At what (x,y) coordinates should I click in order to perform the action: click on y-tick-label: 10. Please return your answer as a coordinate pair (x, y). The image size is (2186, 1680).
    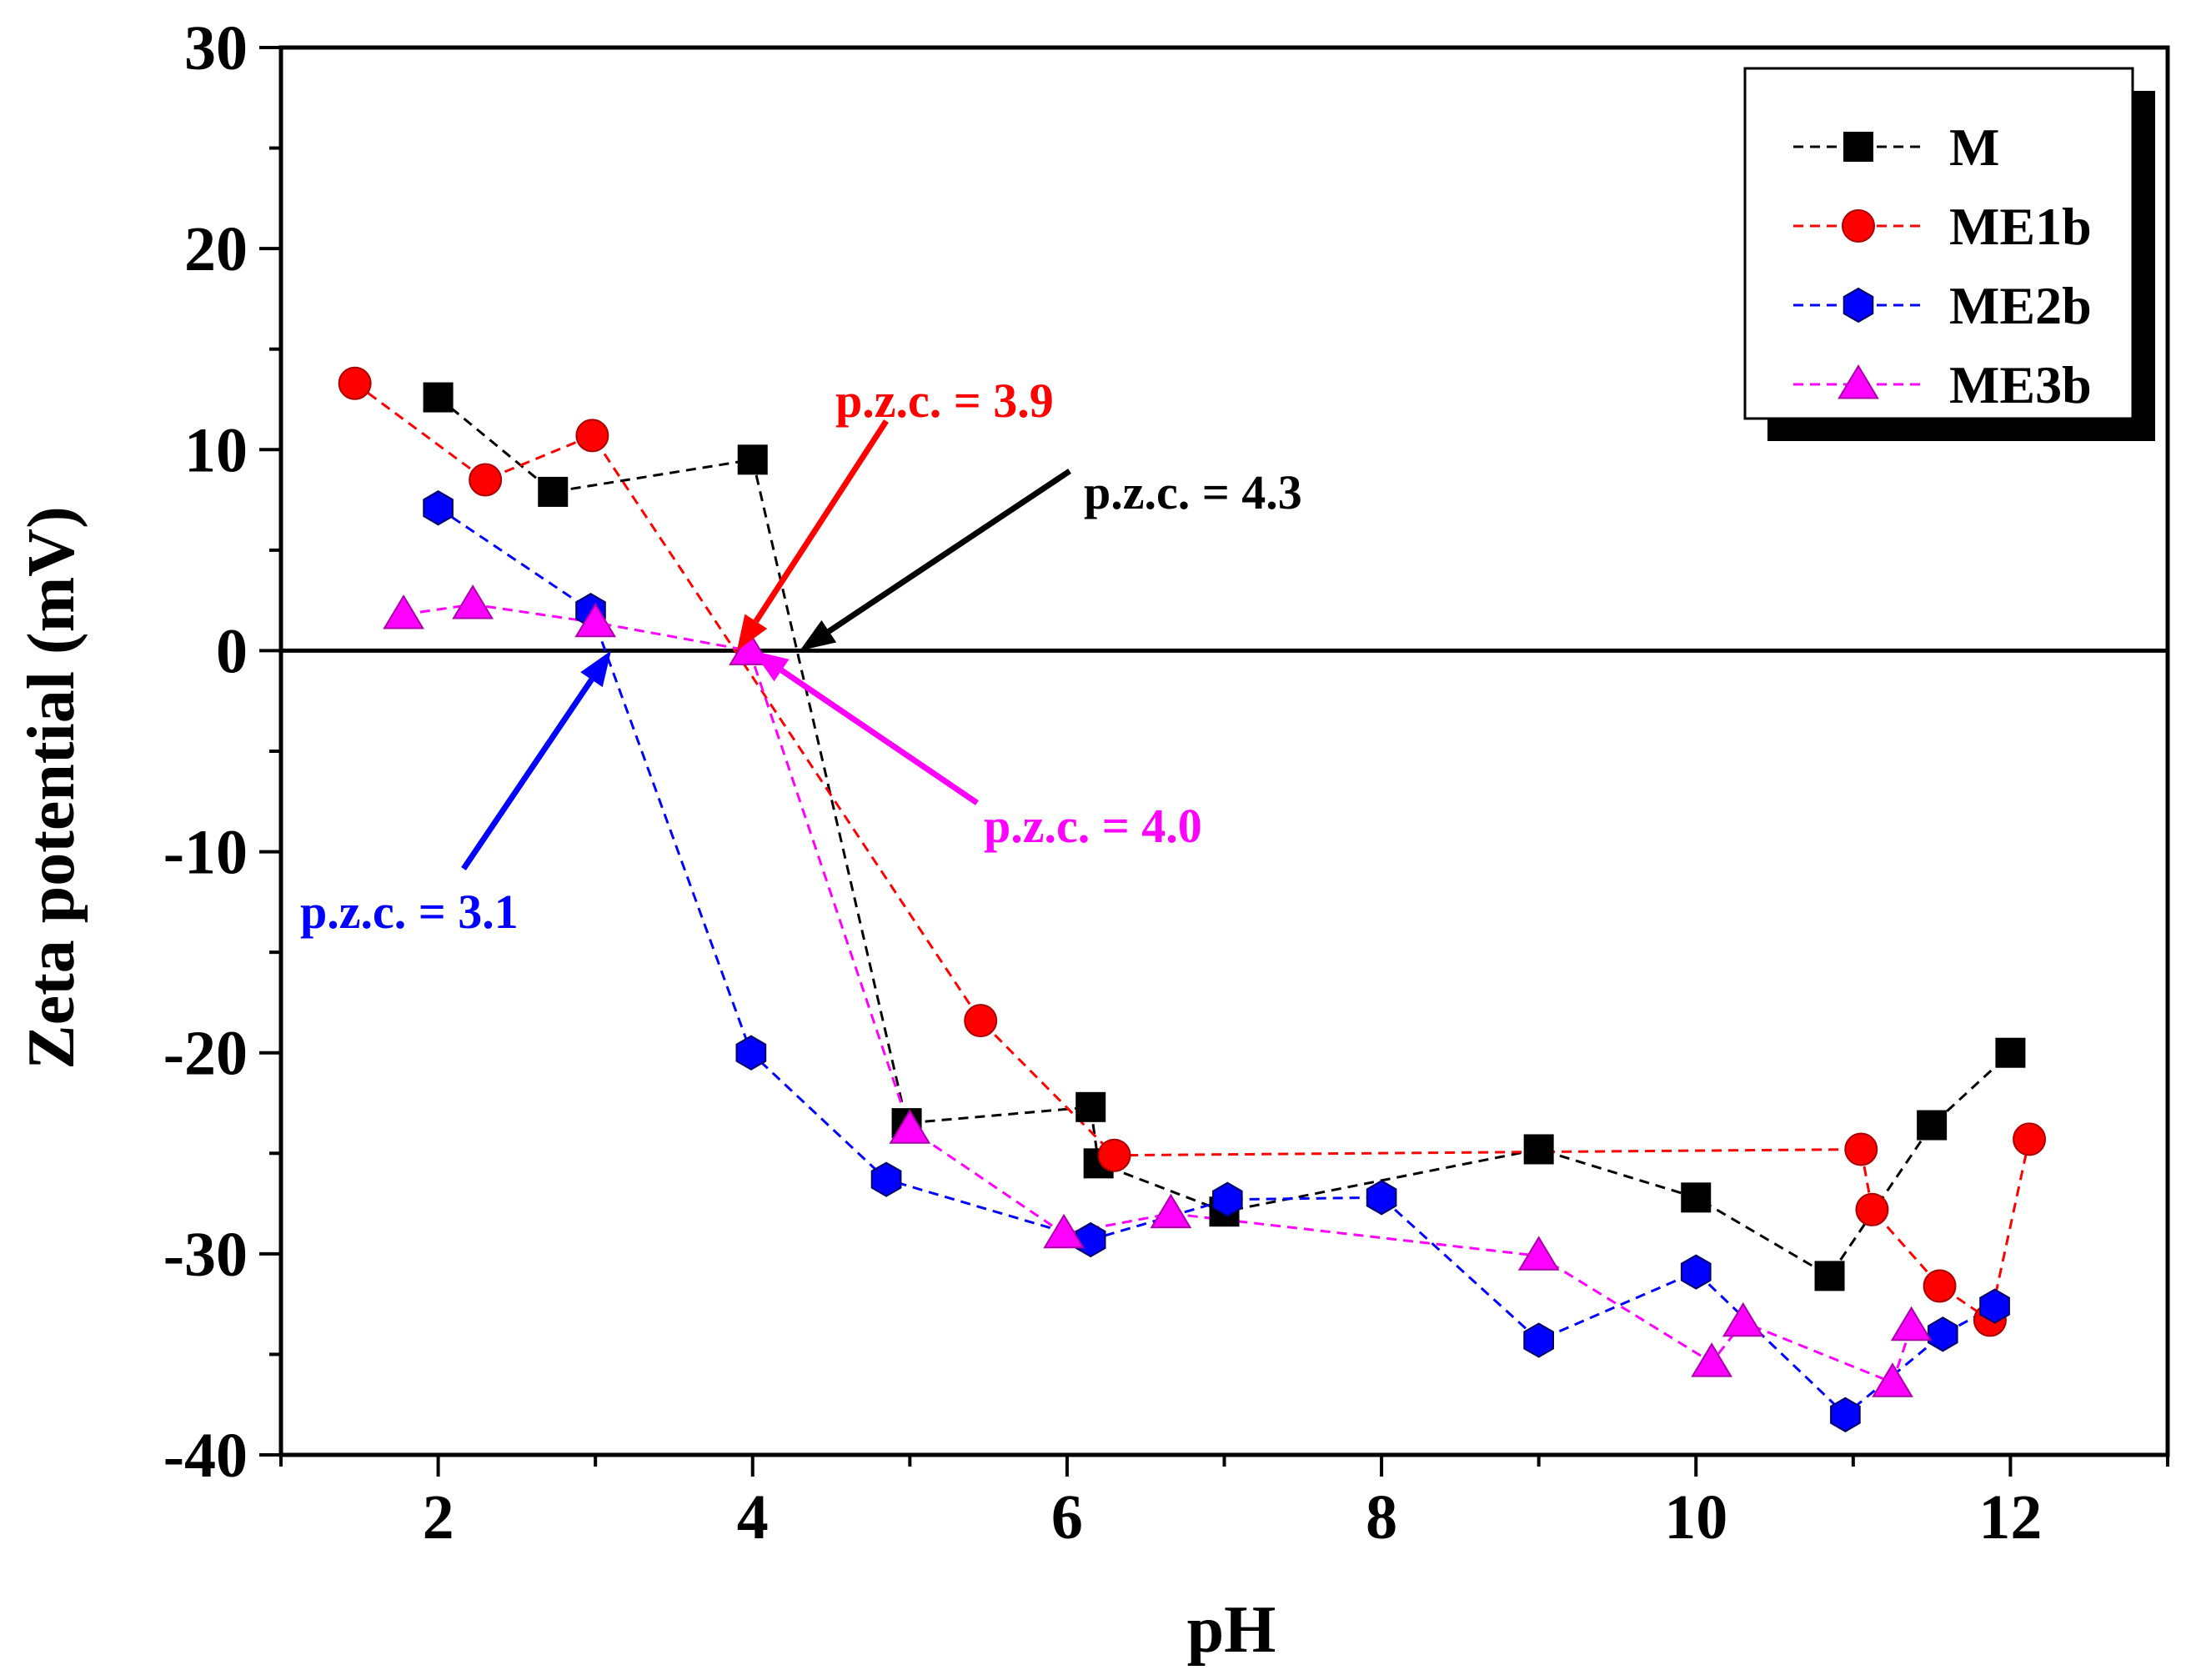
    Looking at the image, I should click on (216, 450).